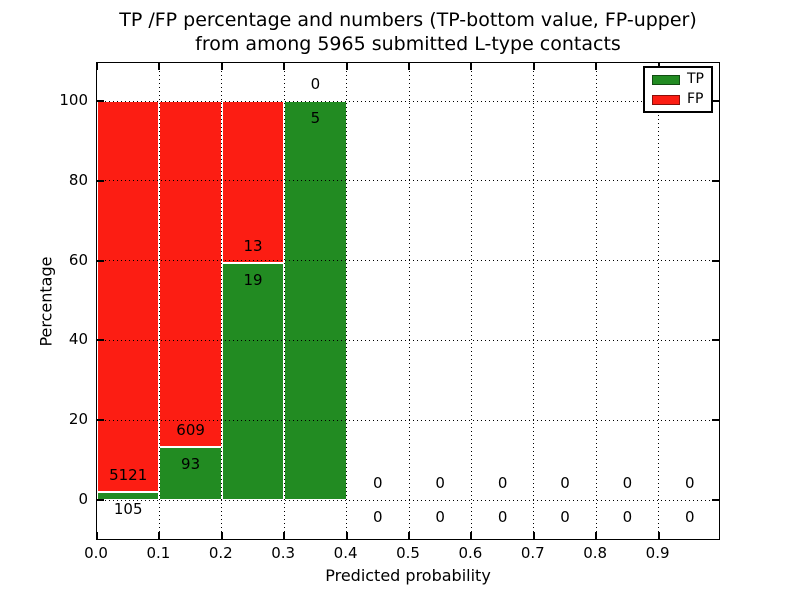  Describe the element at coordinates (78, 259) in the screenshot. I see `y-tick-label-60: 60` at that location.